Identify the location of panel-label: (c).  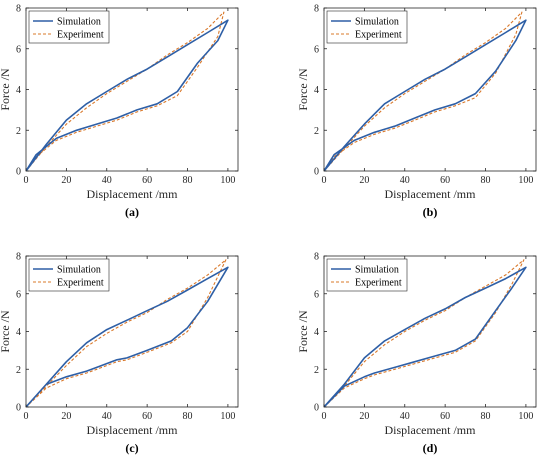
(131, 448).